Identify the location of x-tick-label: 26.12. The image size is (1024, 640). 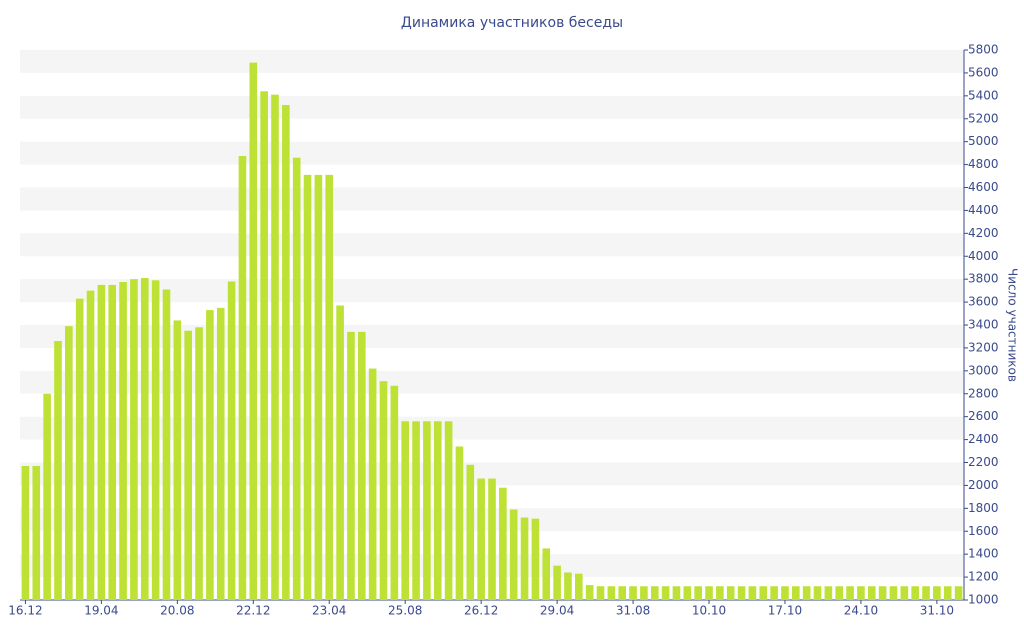
(481, 611).